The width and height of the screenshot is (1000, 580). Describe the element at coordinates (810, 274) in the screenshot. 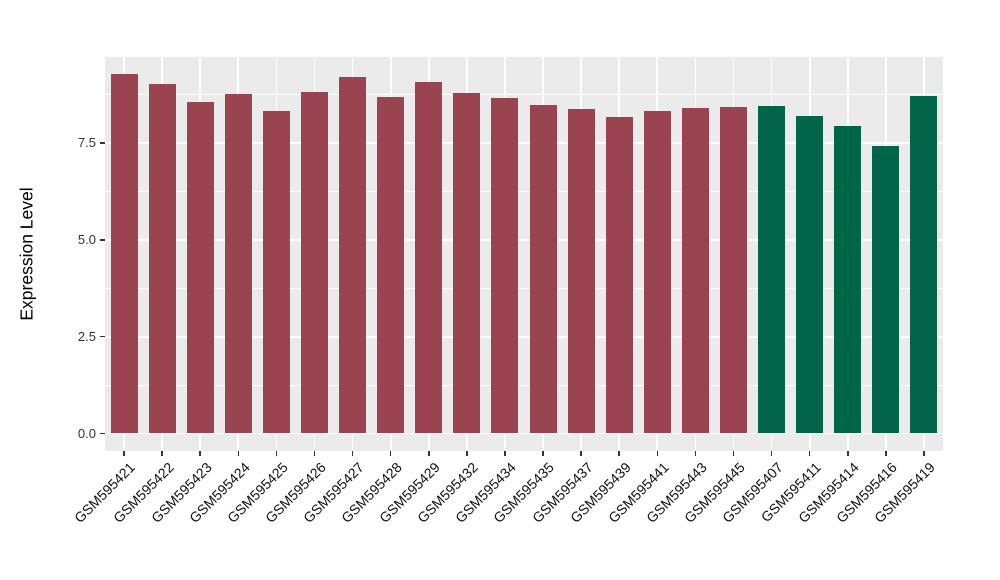

I see `bar-GSM595411` at that location.